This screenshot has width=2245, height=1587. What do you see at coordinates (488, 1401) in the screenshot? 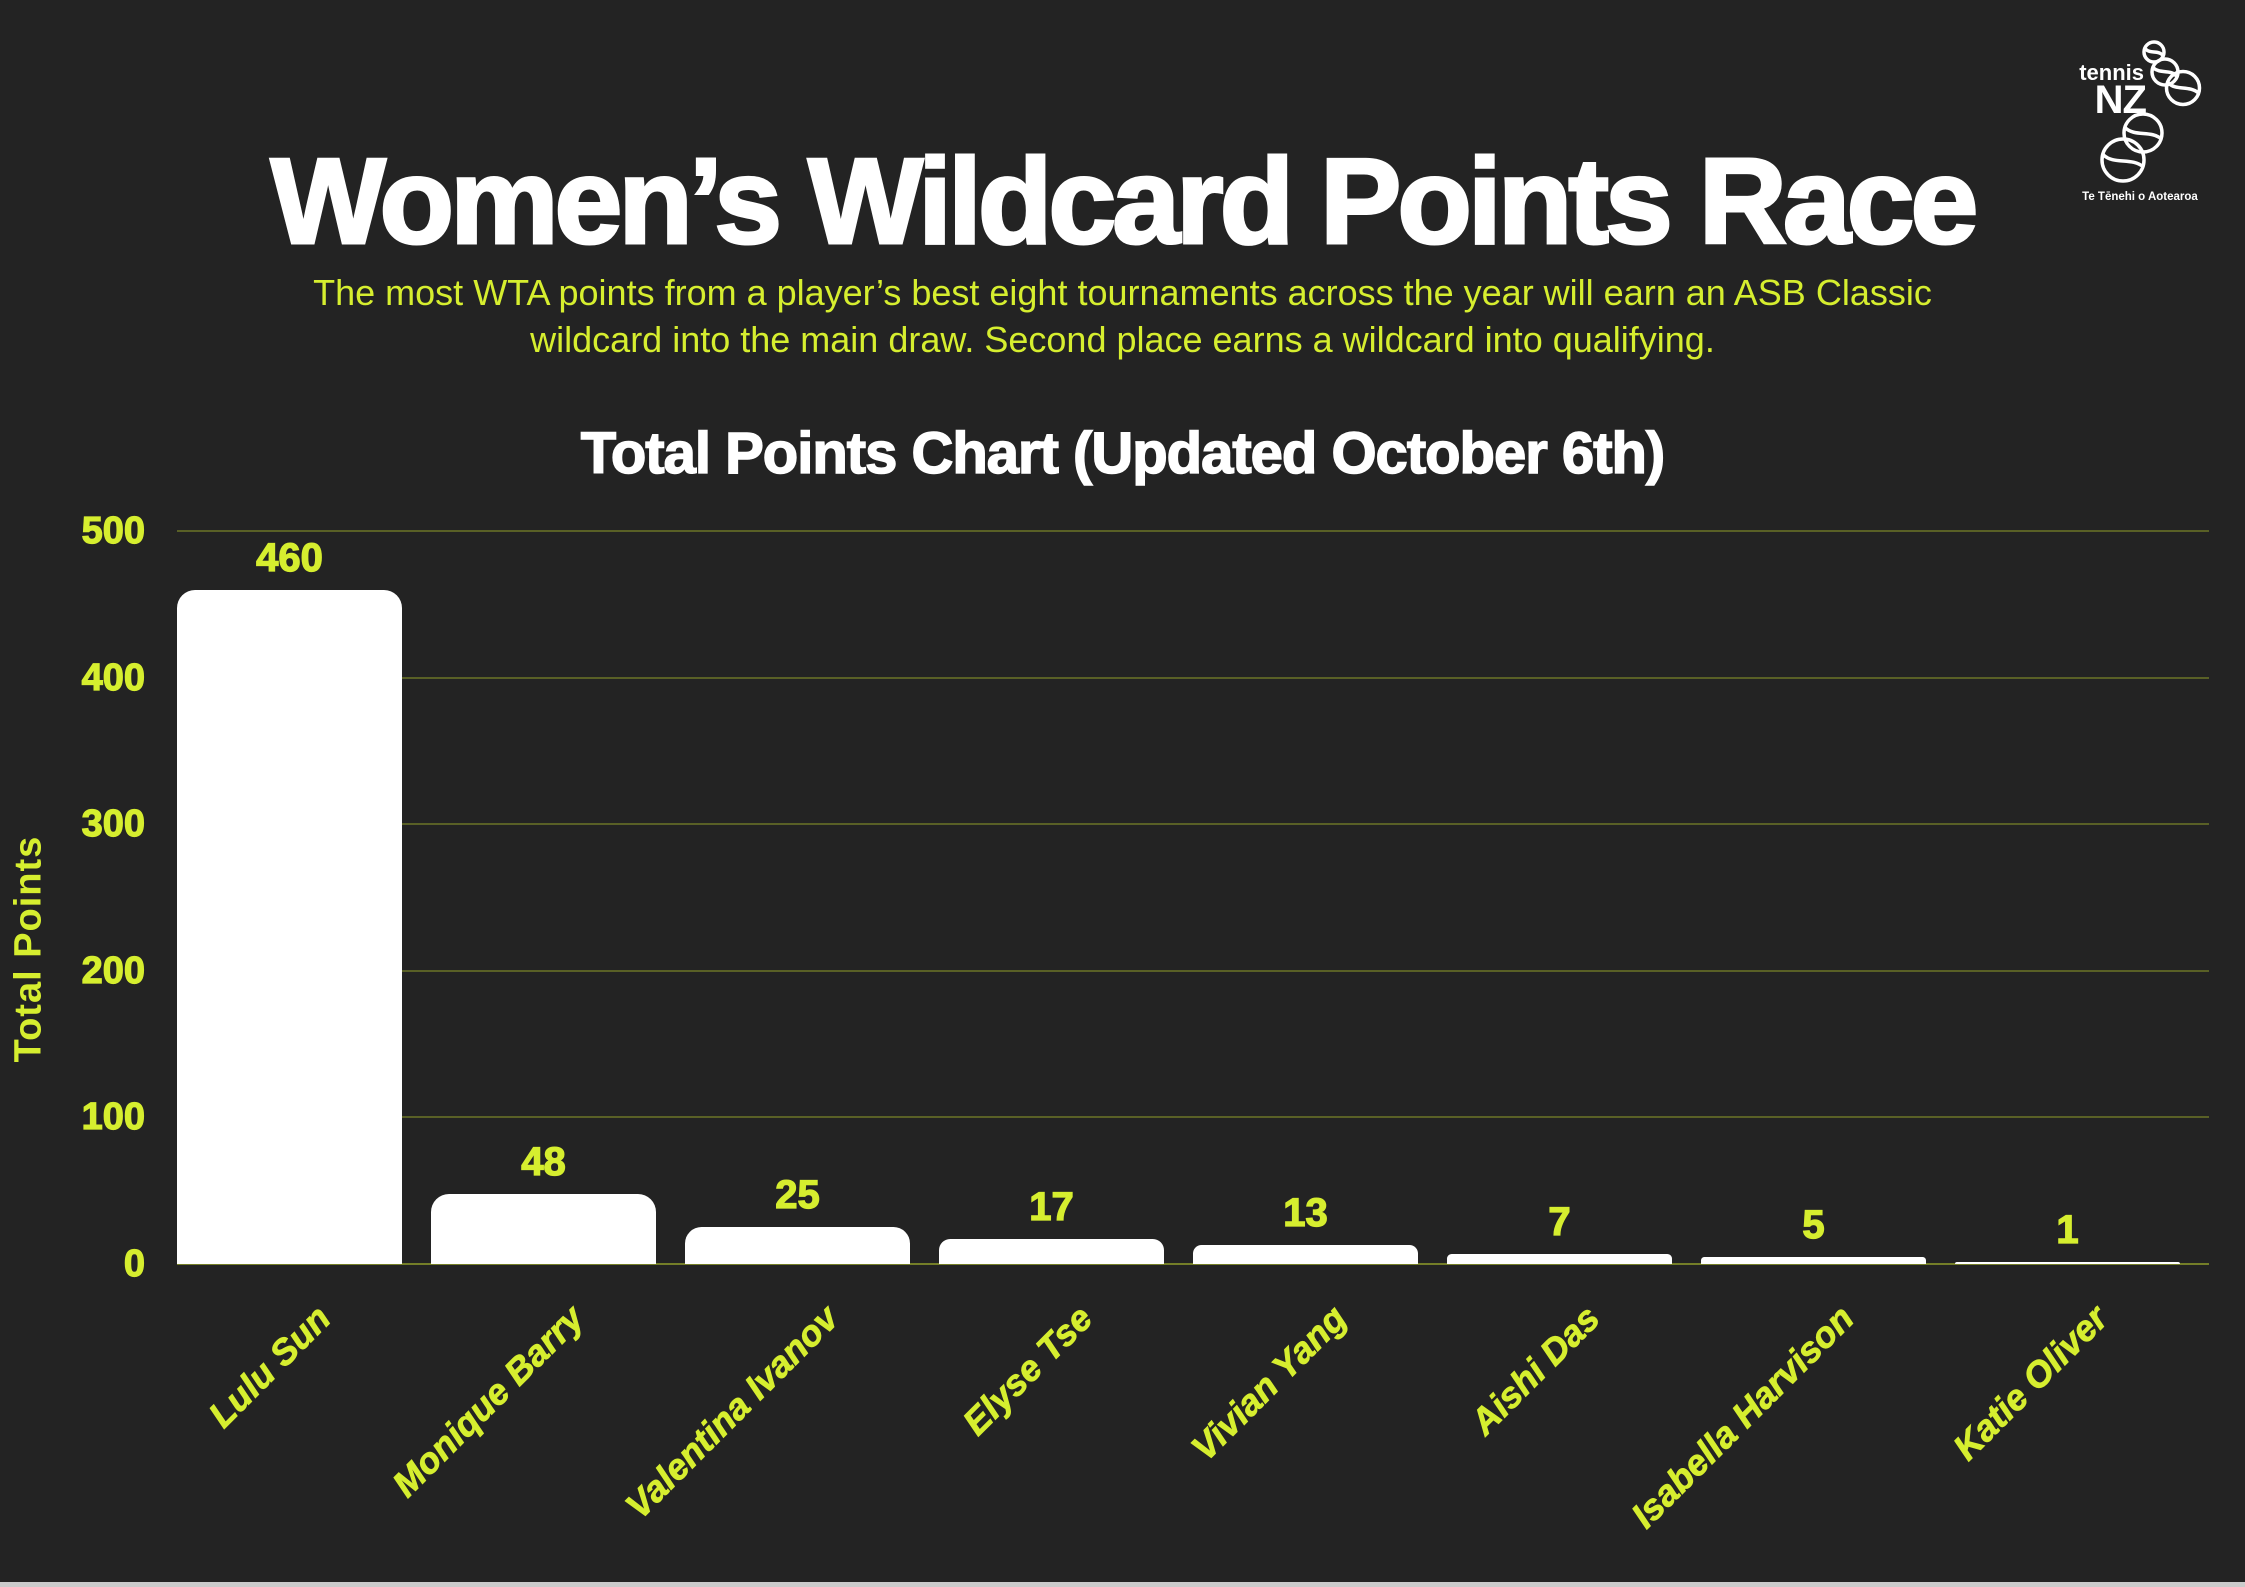
I see `x-axis-label: Monique Barry` at bounding box center [488, 1401].